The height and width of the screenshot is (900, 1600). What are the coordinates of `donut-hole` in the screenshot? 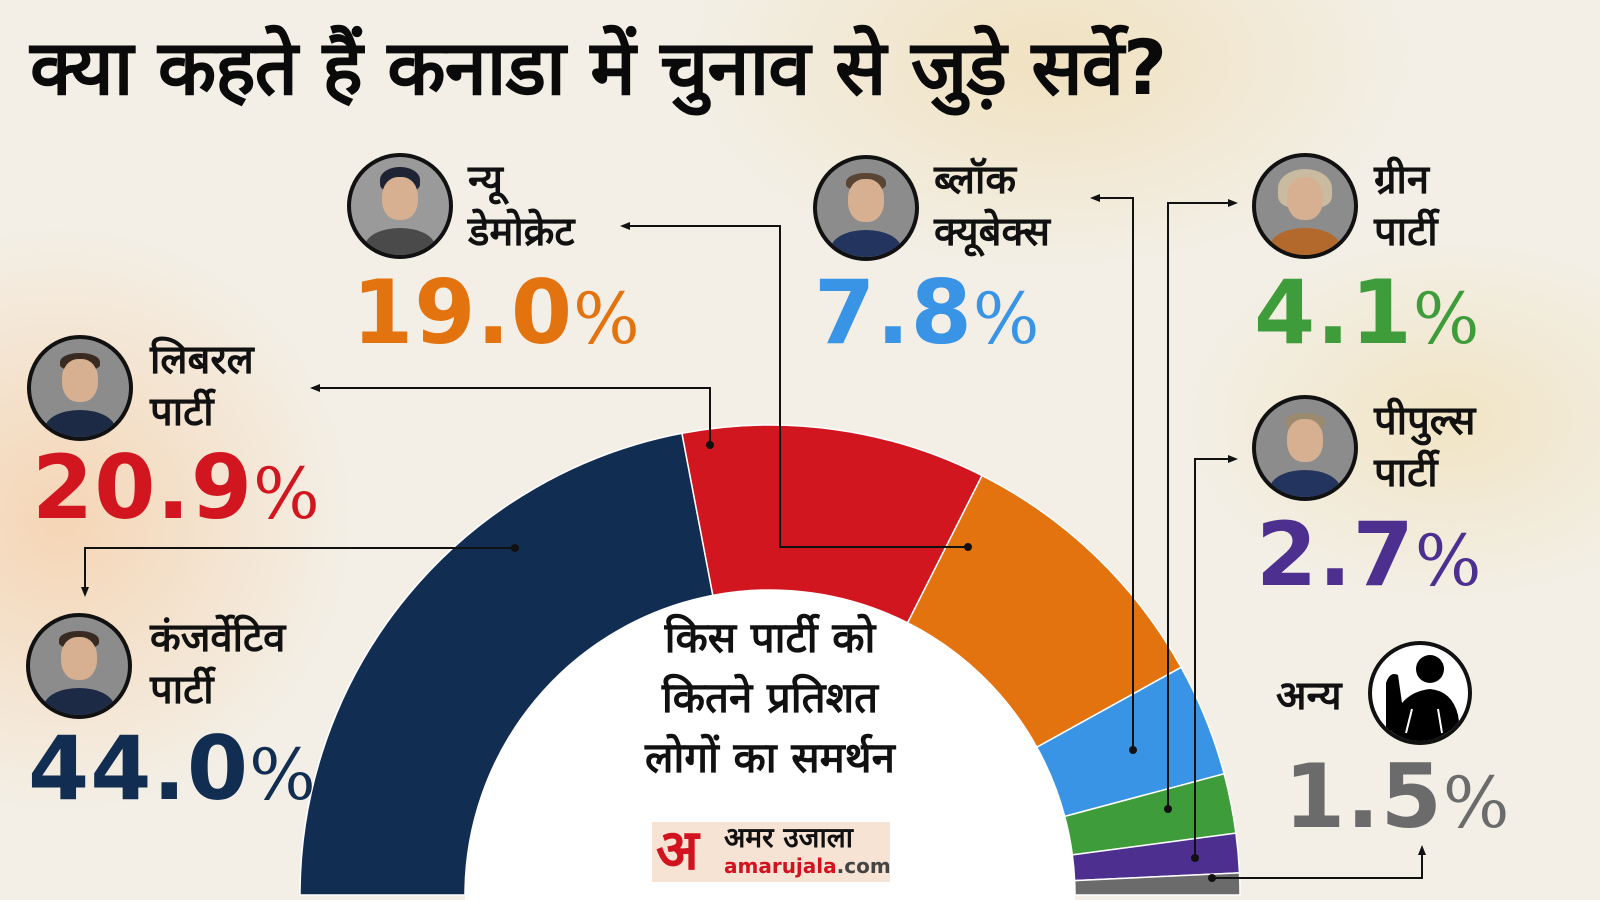 It's located at (770, 745).